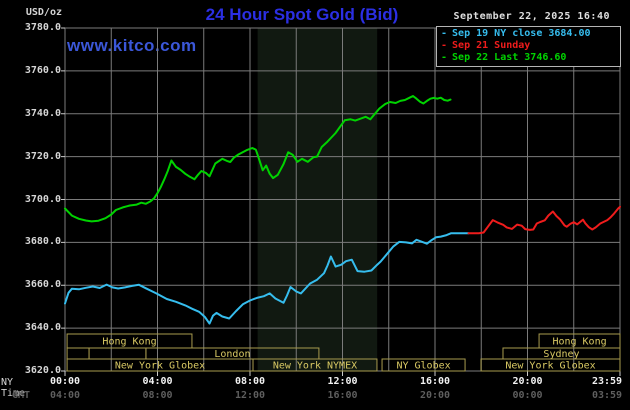  Describe the element at coordinates (42, 27) in the screenshot. I see `y-axis-tick-label: 3780.0` at that location.